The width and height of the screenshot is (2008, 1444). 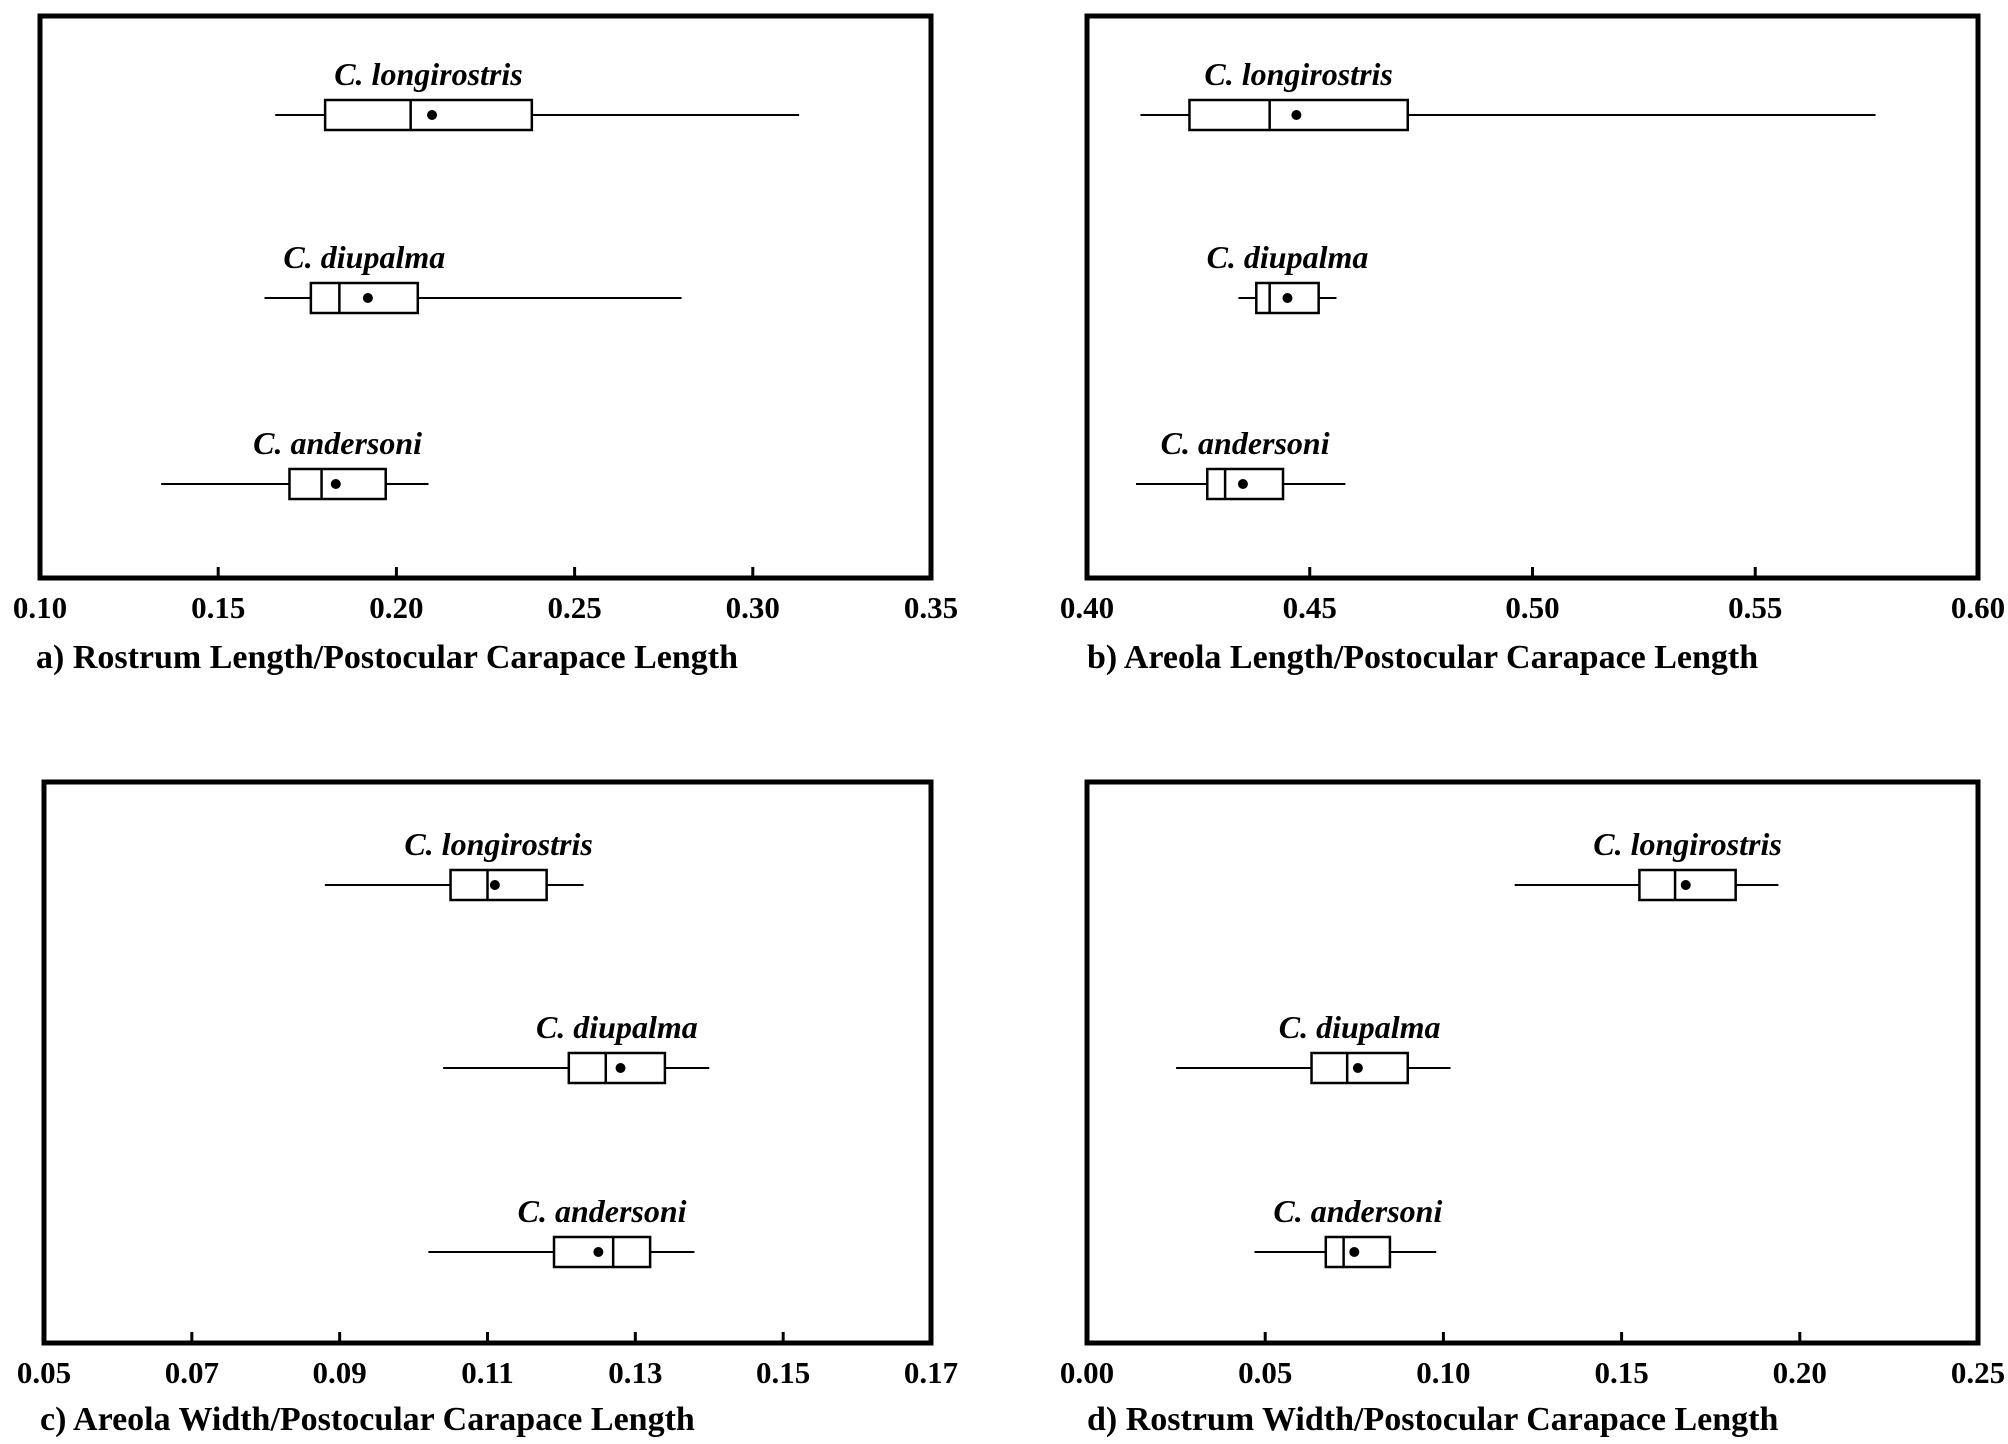 I want to click on iqr-box, so click(x=428, y=115).